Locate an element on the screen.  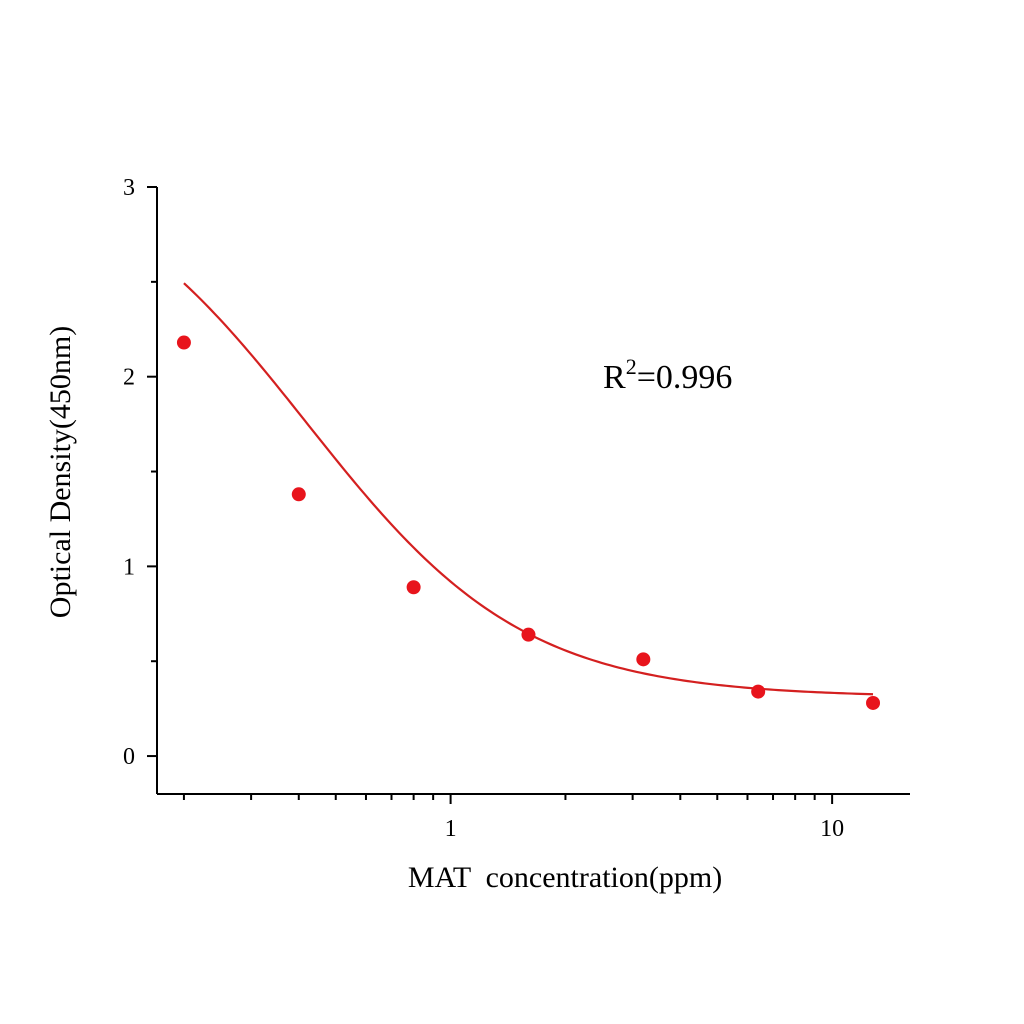
r-squared-base: R is located at coordinates (614, 377).